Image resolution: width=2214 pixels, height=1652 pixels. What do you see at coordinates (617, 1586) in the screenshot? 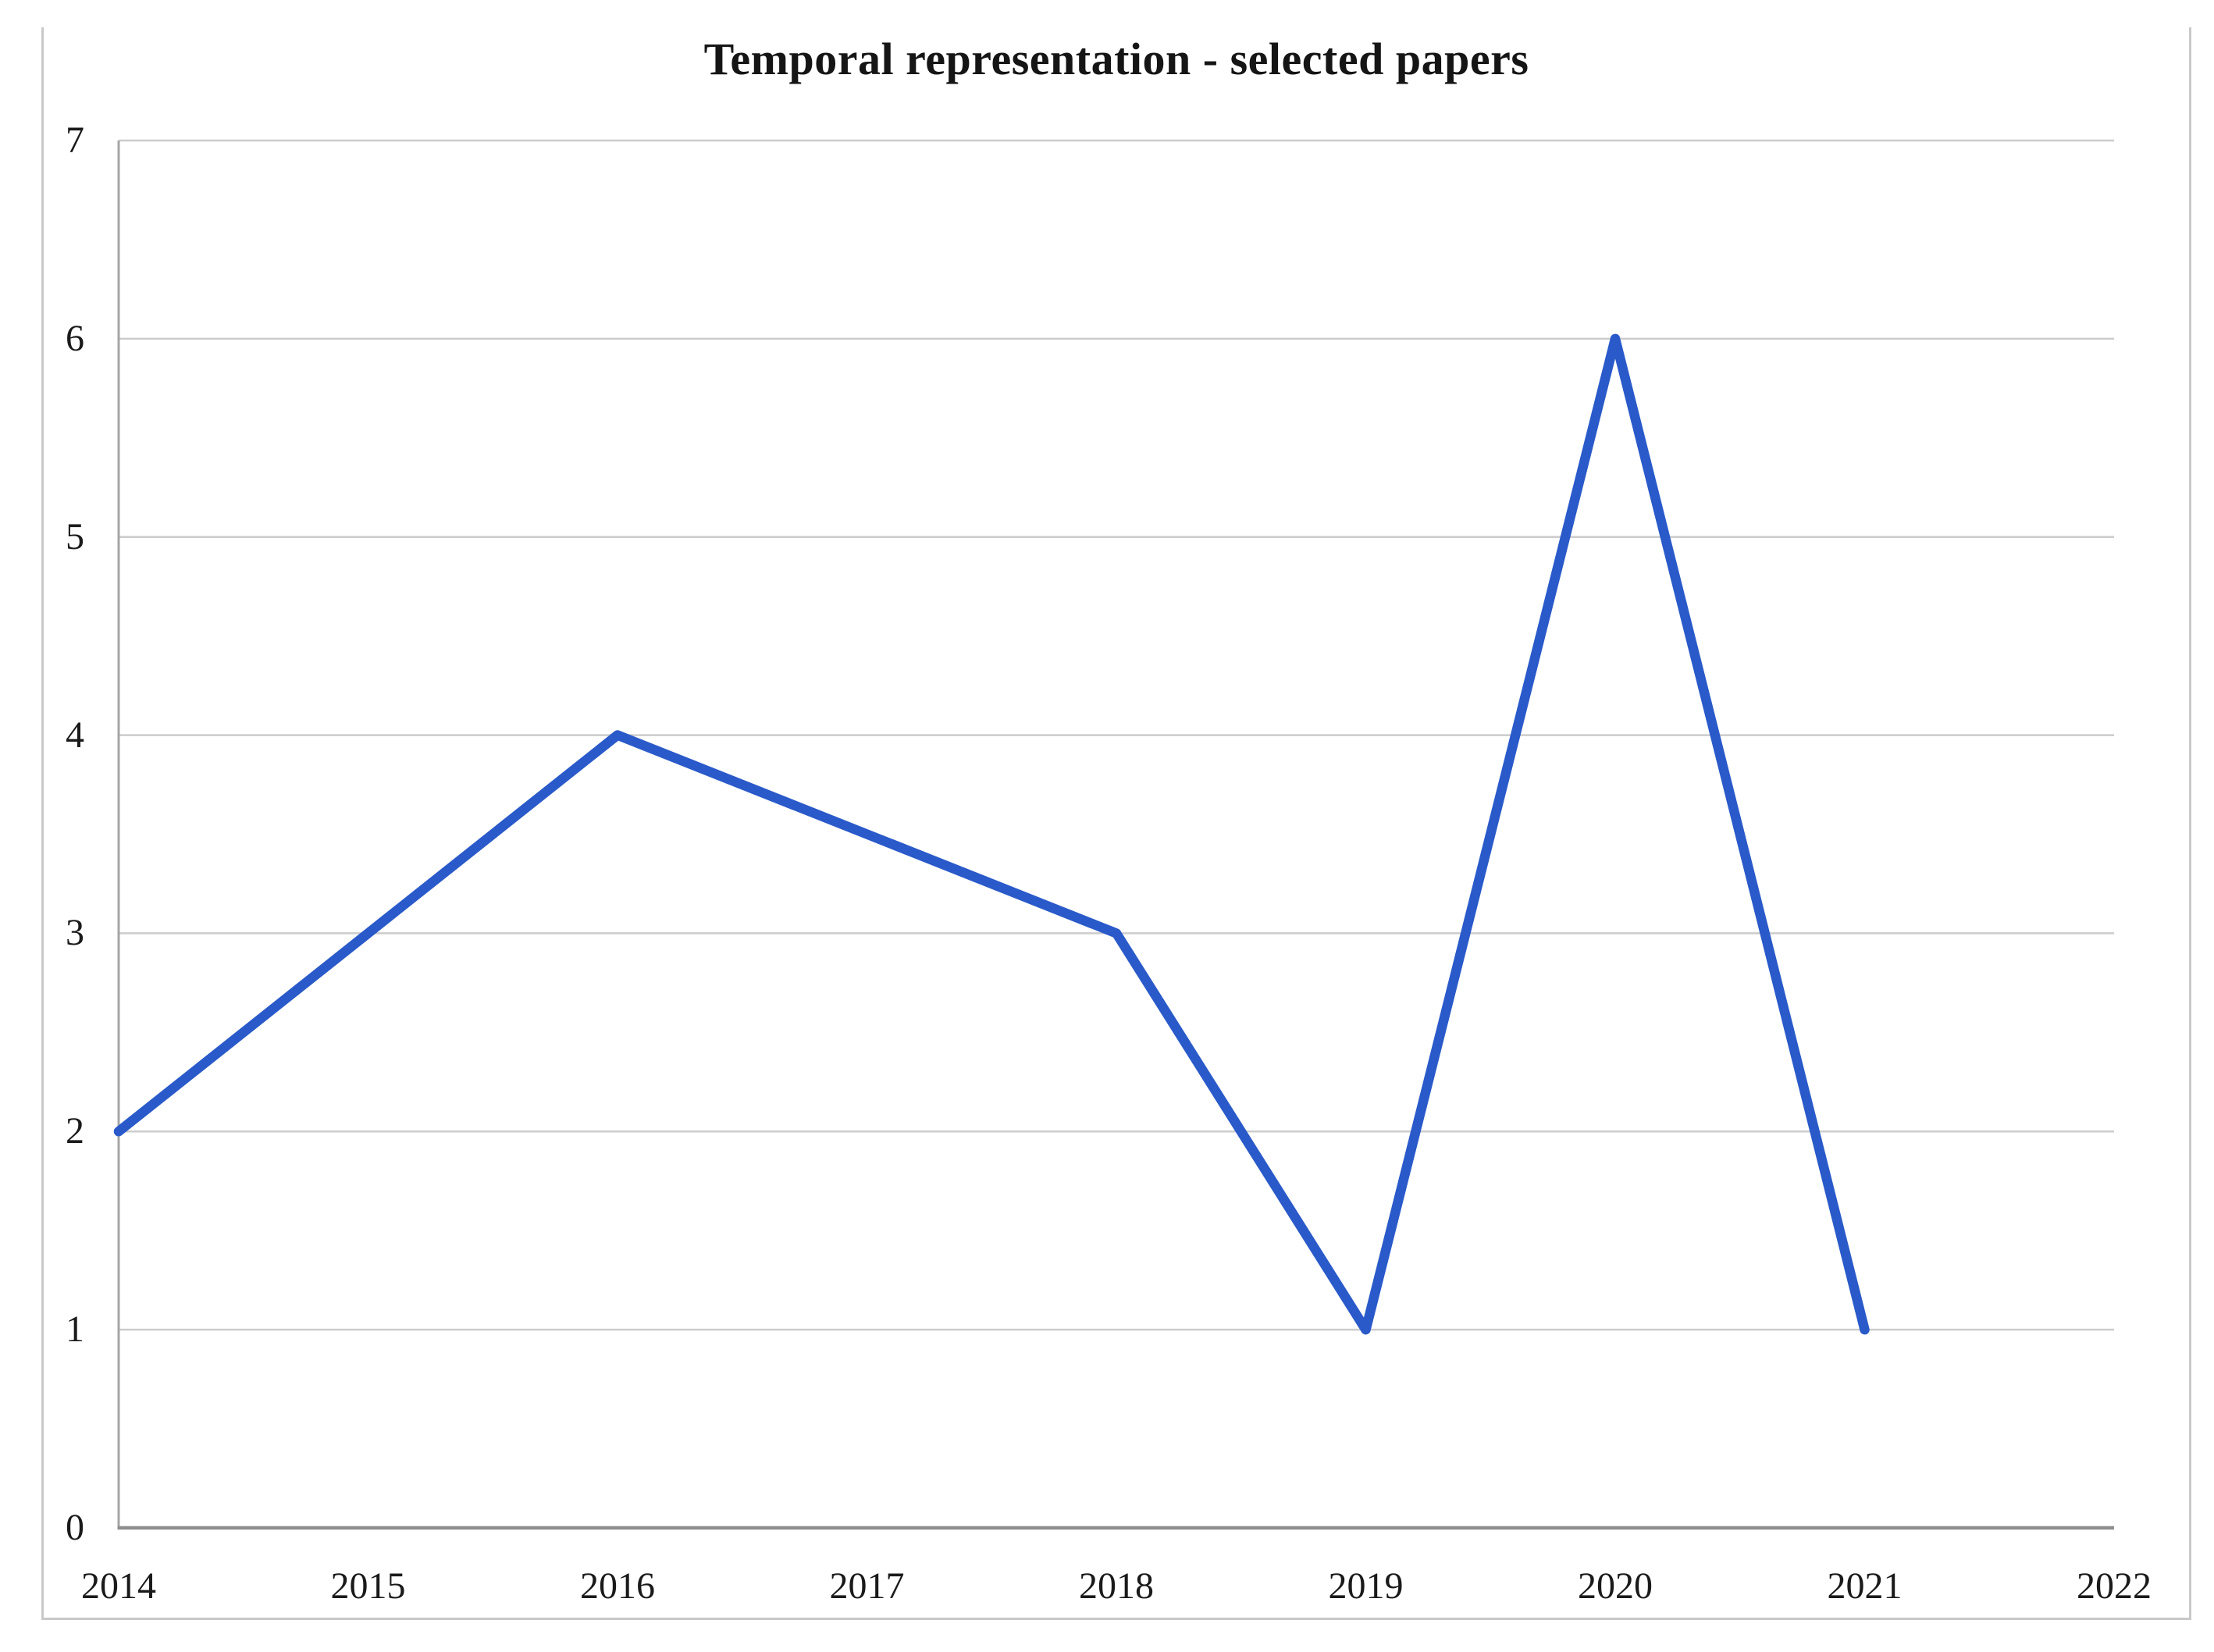
I see `x-tick-label-2016: 2016` at bounding box center [617, 1586].